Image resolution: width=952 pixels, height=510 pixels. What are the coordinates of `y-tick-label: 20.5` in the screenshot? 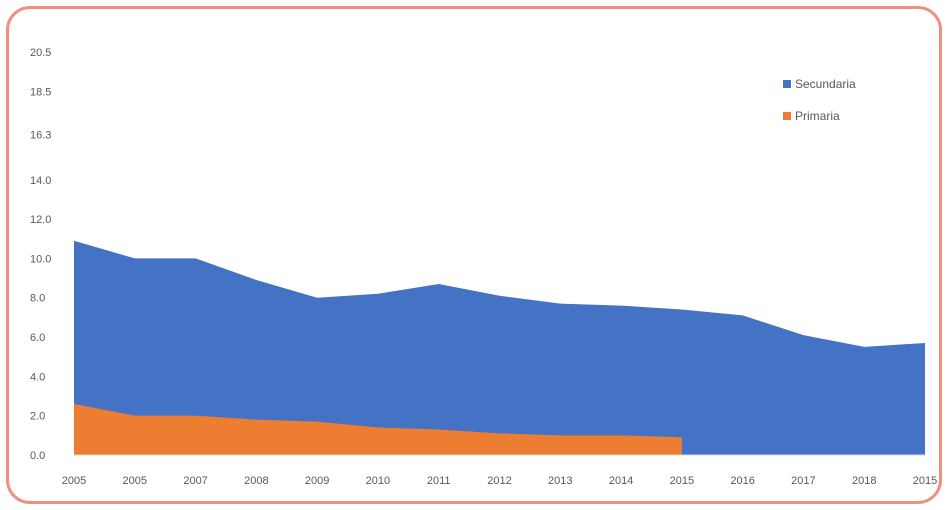 It's located at (40, 53).